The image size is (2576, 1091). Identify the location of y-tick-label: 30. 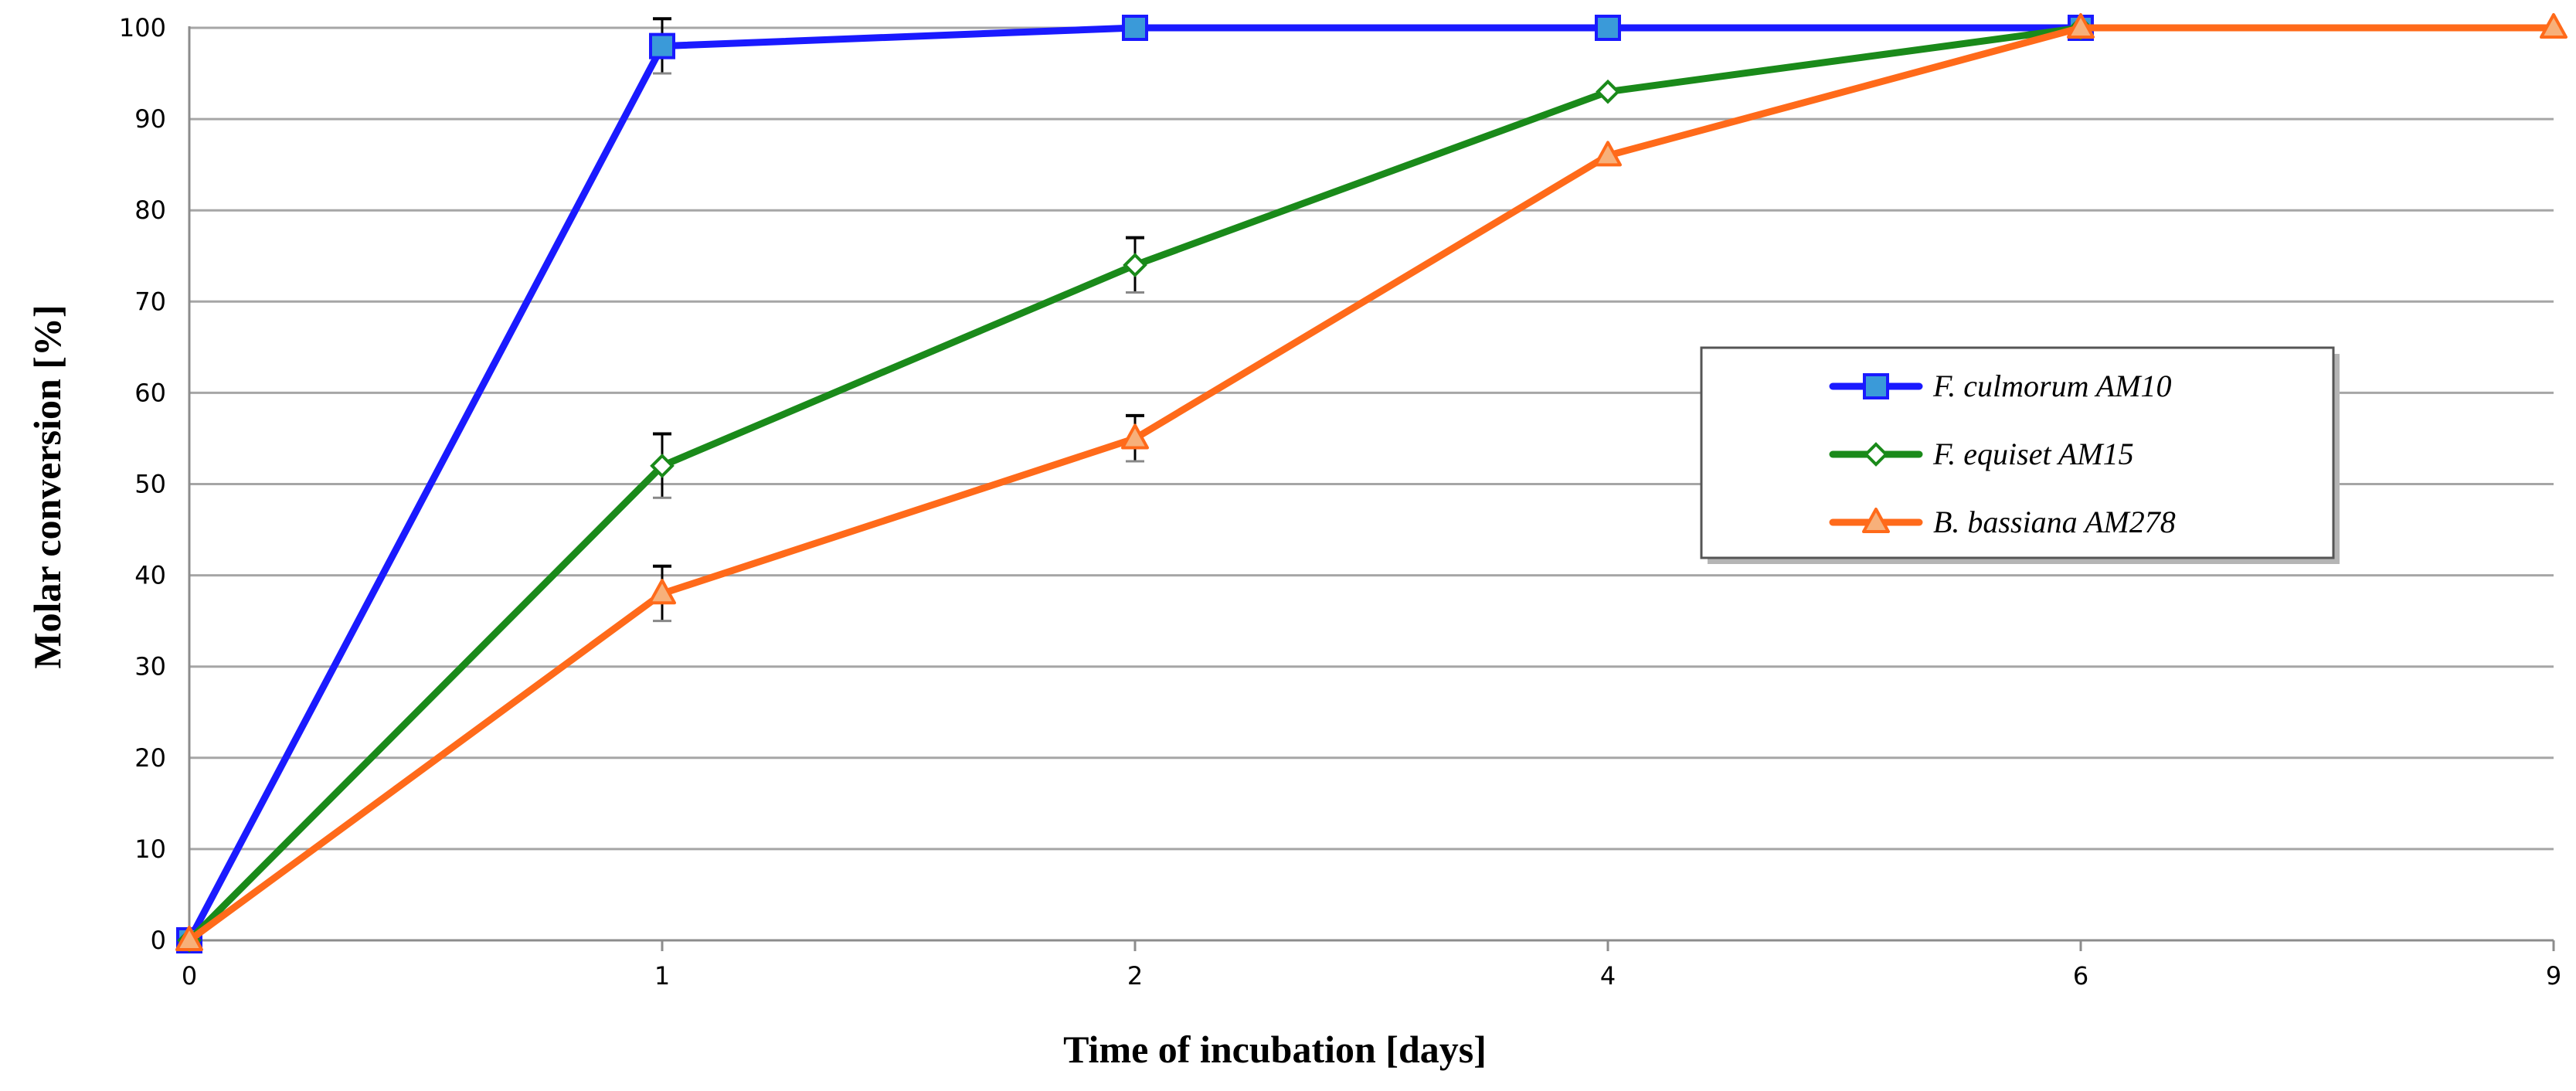
(150, 666).